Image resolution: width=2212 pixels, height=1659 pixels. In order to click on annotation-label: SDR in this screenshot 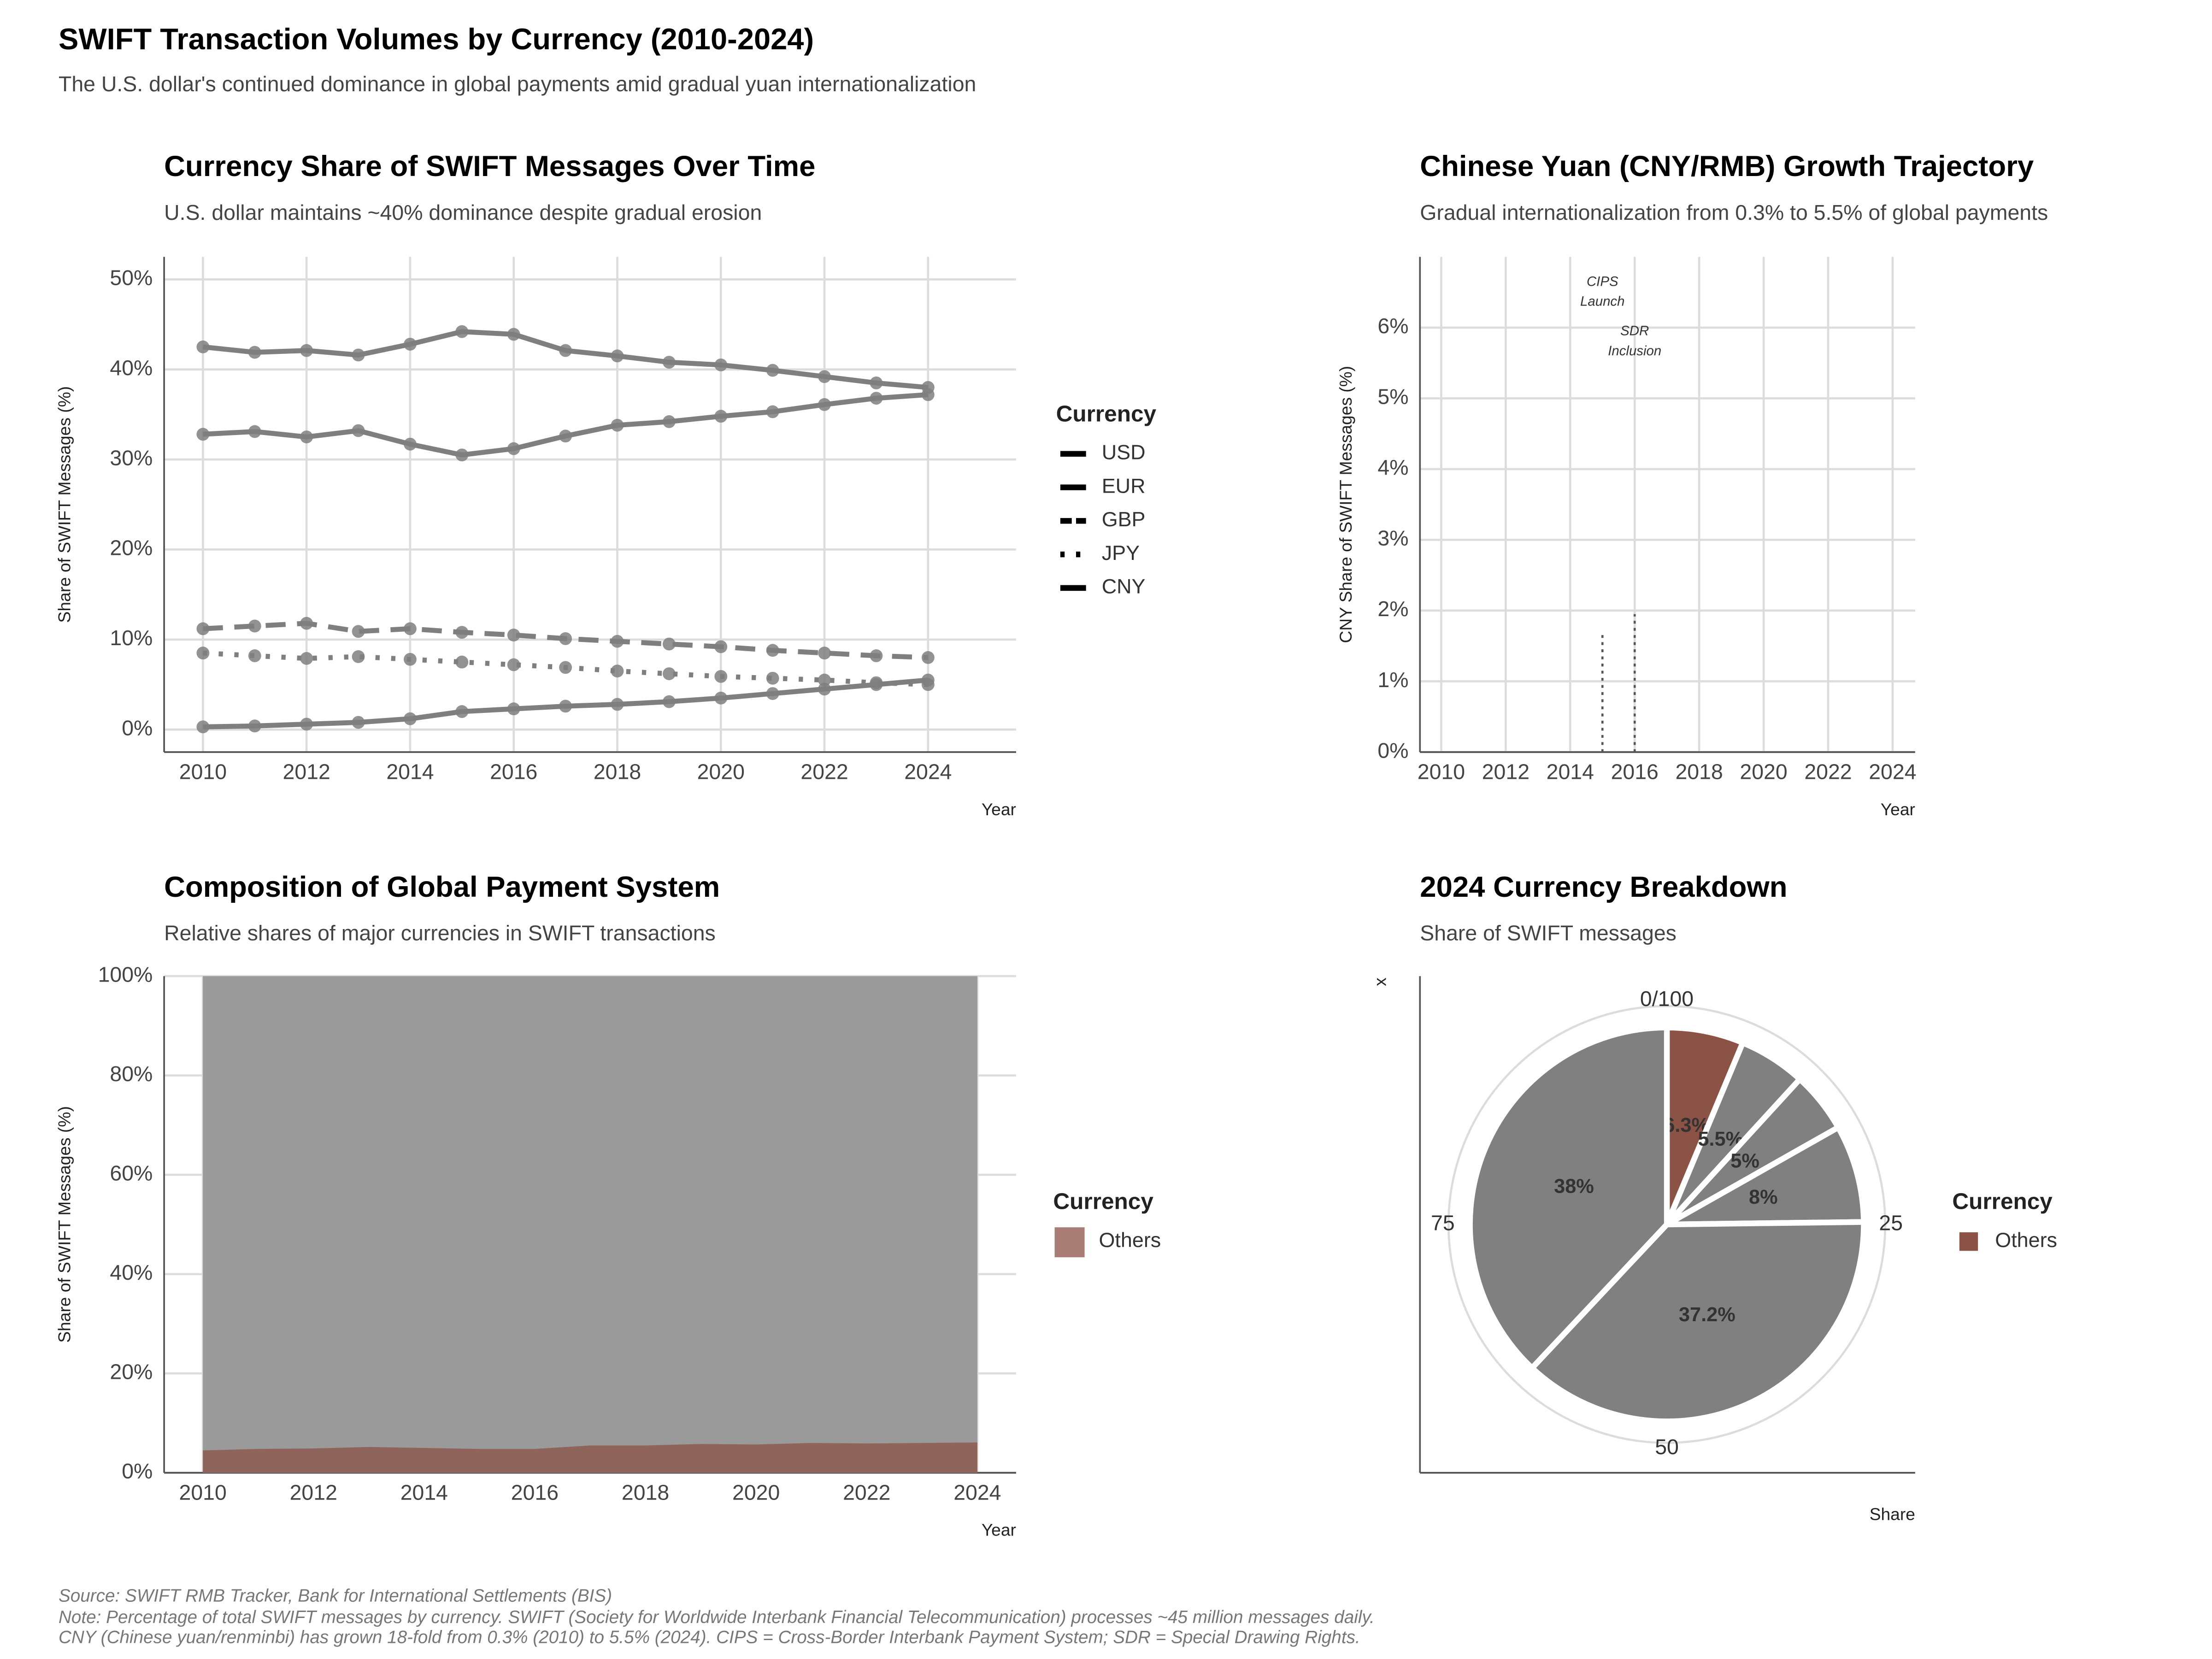, I will do `click(1634, 331)`.